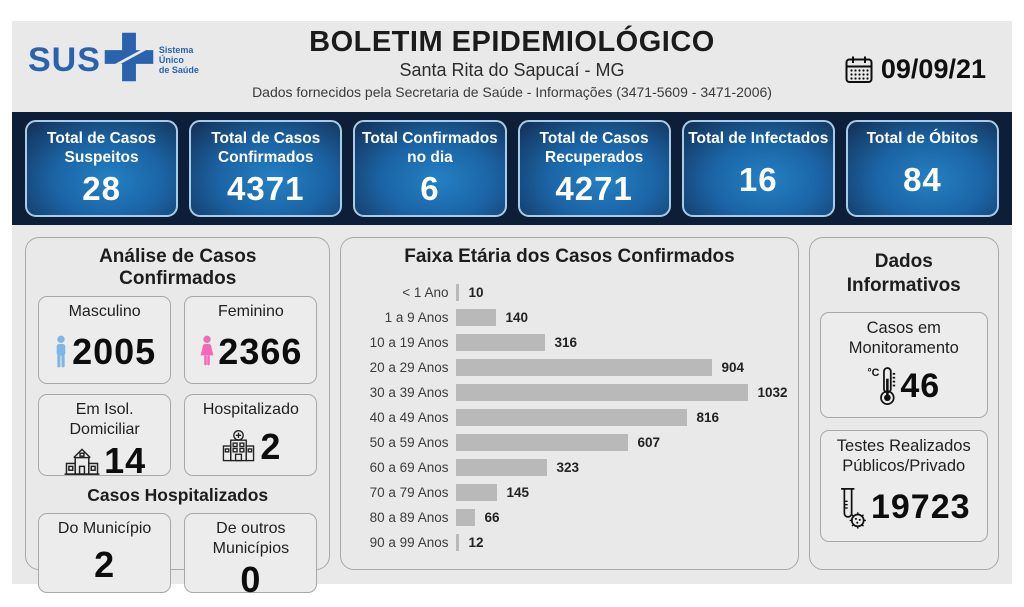 The height and width of the screenshot is (607, 1024). Describe the element at coordinates (569, 256) in the screenshot. I see `age-chart-title: Faixa Etária dos Casos Confirmados` at that location.